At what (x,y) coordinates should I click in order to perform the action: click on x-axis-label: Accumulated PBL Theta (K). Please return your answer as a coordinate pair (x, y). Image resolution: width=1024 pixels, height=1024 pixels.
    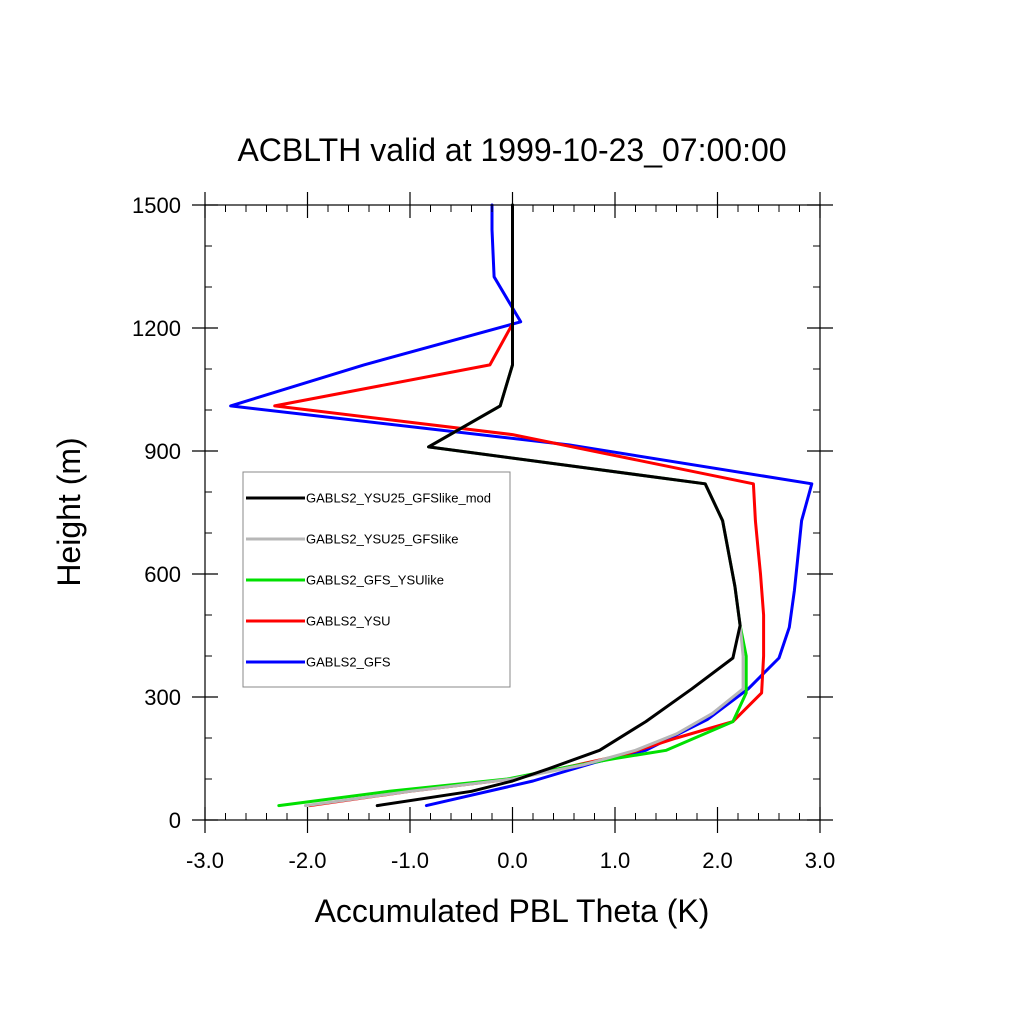
    Looking at the image, I should click on (512, 911).